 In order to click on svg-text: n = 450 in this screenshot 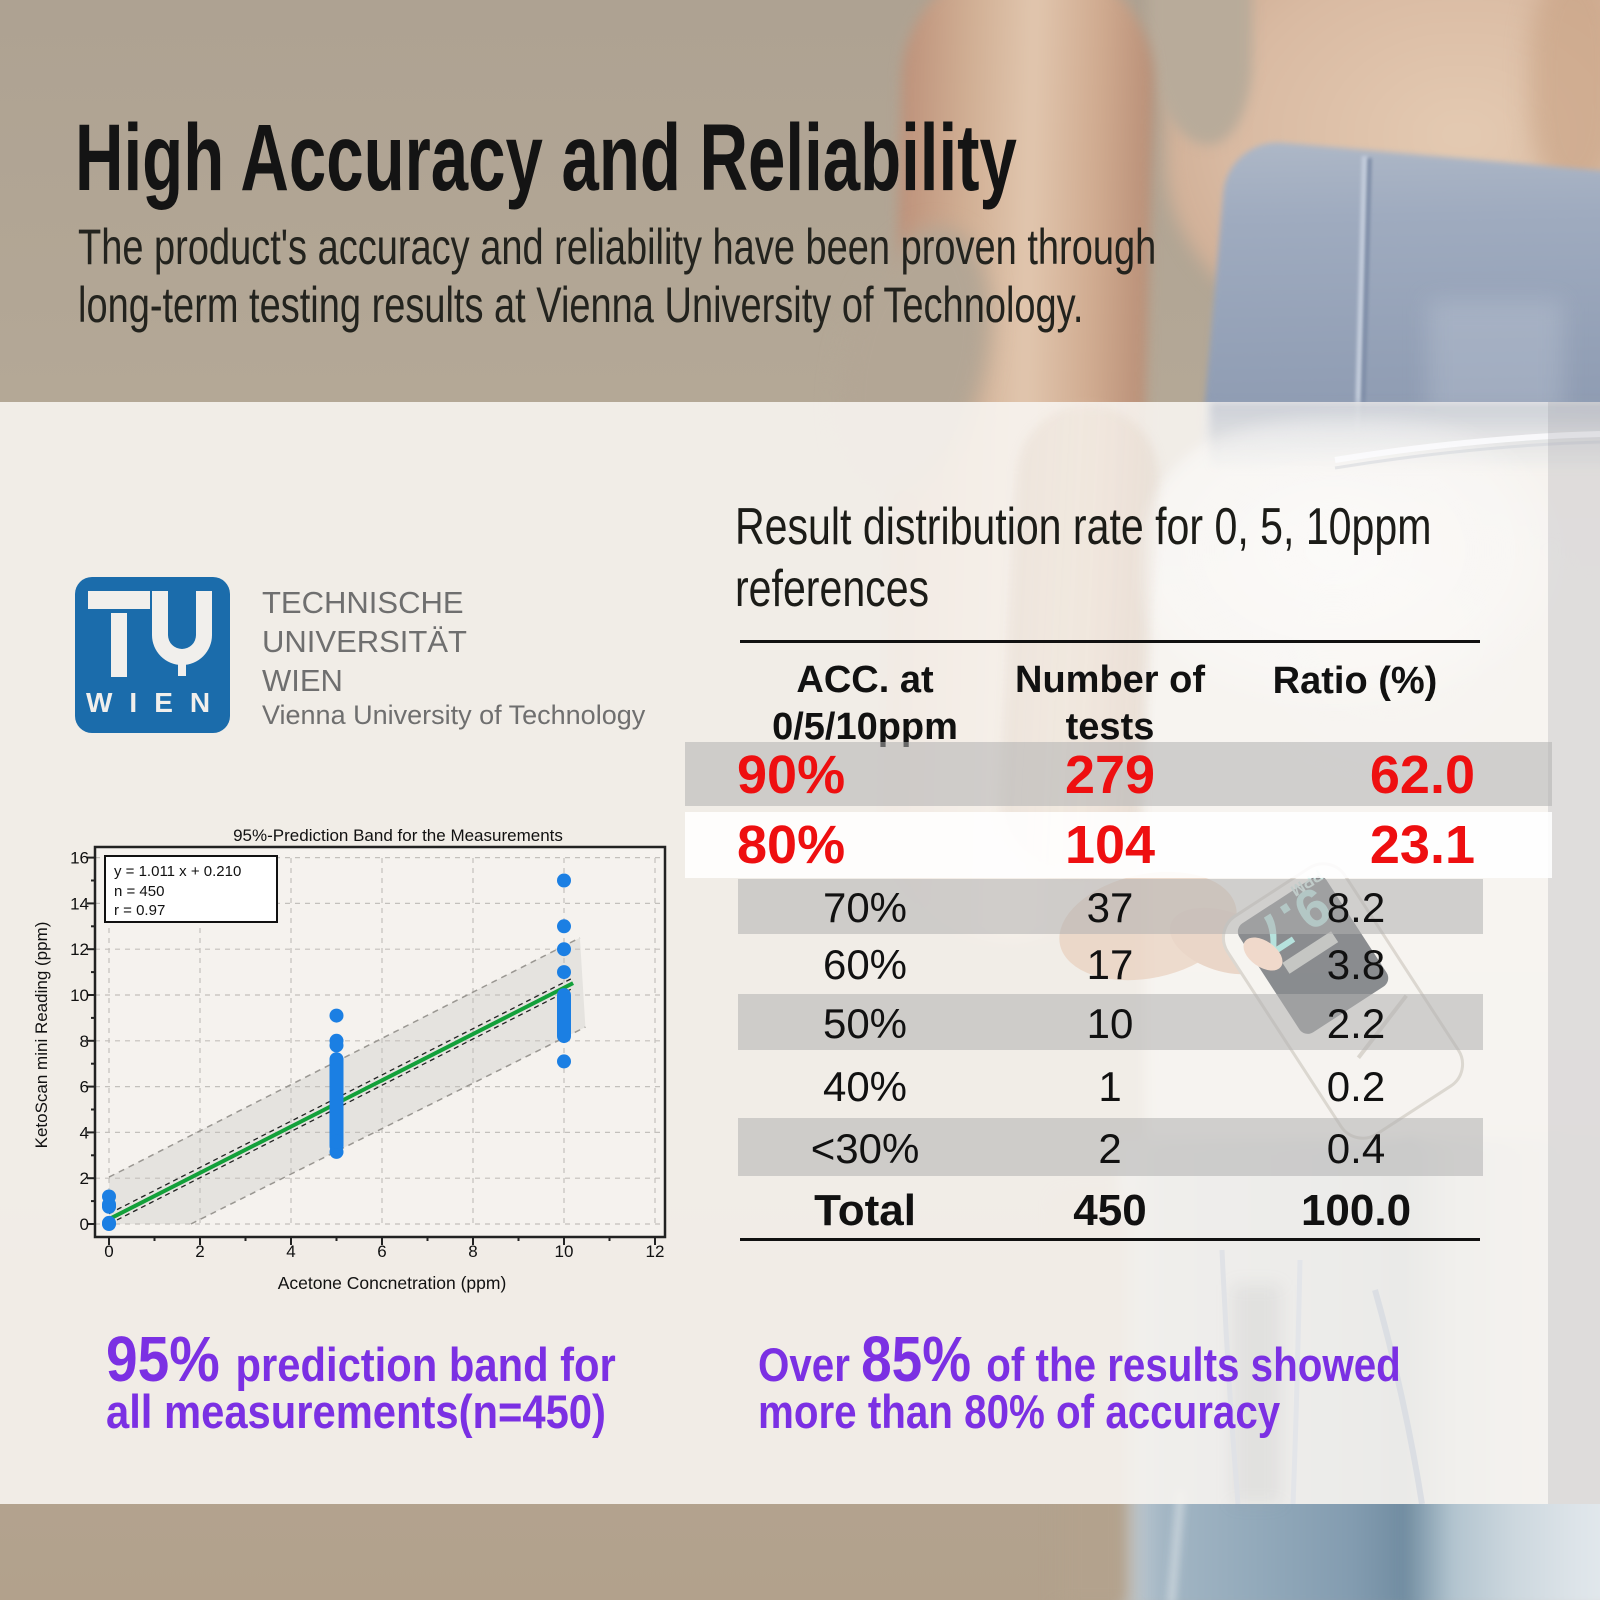, I will do `click(139, 891)`.